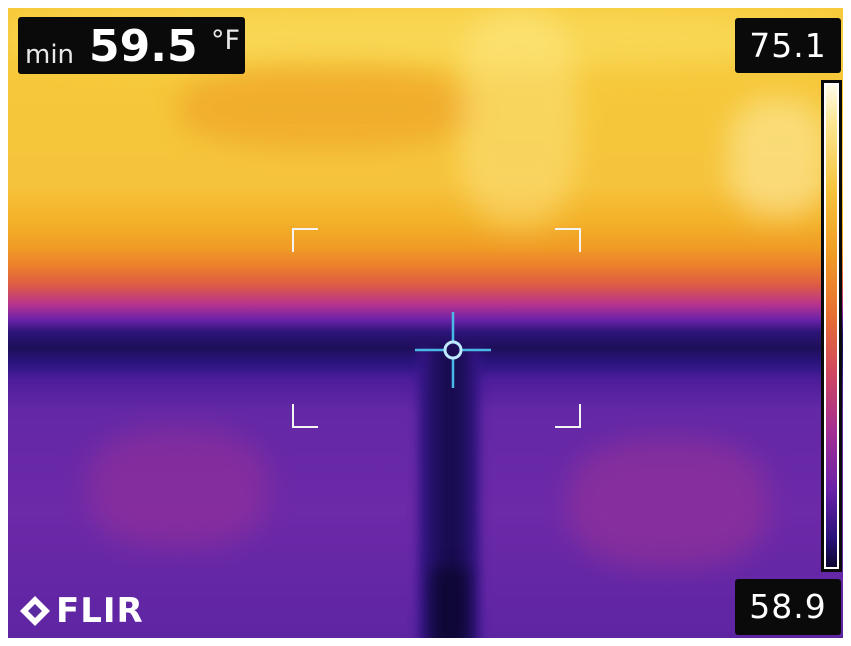  I want to click on flir-logo-text: FLIR, so click(100, 611).